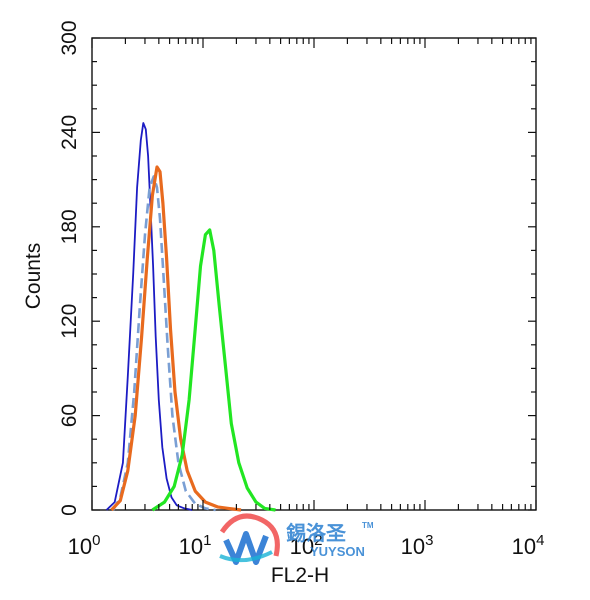 The width and height of the screenshot is (590, 600). What do you see at coordinates (69, 226) in the screenshot?
I see `y-tick-label: 180` at bounding box center [69, 226].